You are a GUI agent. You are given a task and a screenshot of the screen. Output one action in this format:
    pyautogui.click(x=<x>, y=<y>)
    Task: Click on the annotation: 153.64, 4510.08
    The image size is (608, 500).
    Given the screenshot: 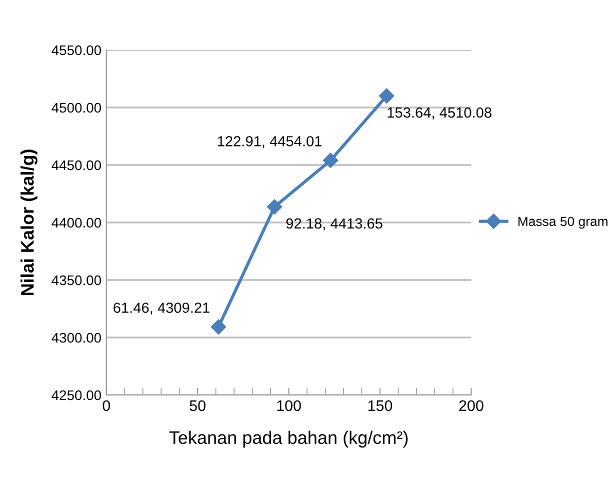 What is the action you would take?
    pyautogui.click(x=440, y=113)
    